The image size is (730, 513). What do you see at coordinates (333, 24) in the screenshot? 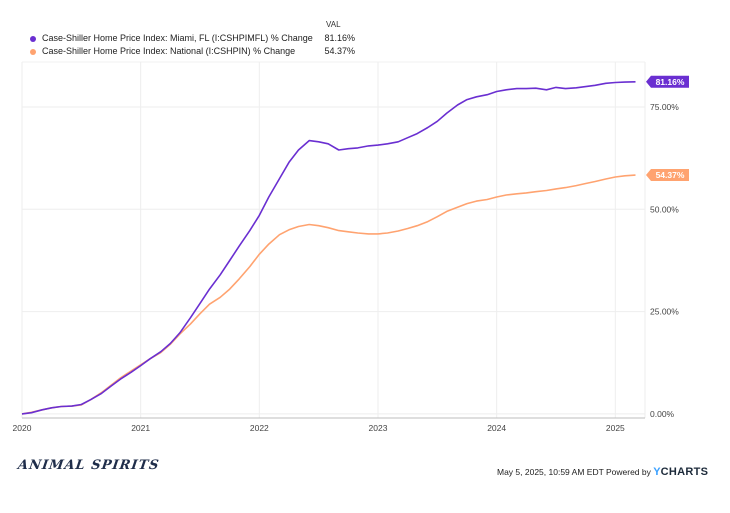
I see `legend-header: VAL` at bounding box center [333, 24].